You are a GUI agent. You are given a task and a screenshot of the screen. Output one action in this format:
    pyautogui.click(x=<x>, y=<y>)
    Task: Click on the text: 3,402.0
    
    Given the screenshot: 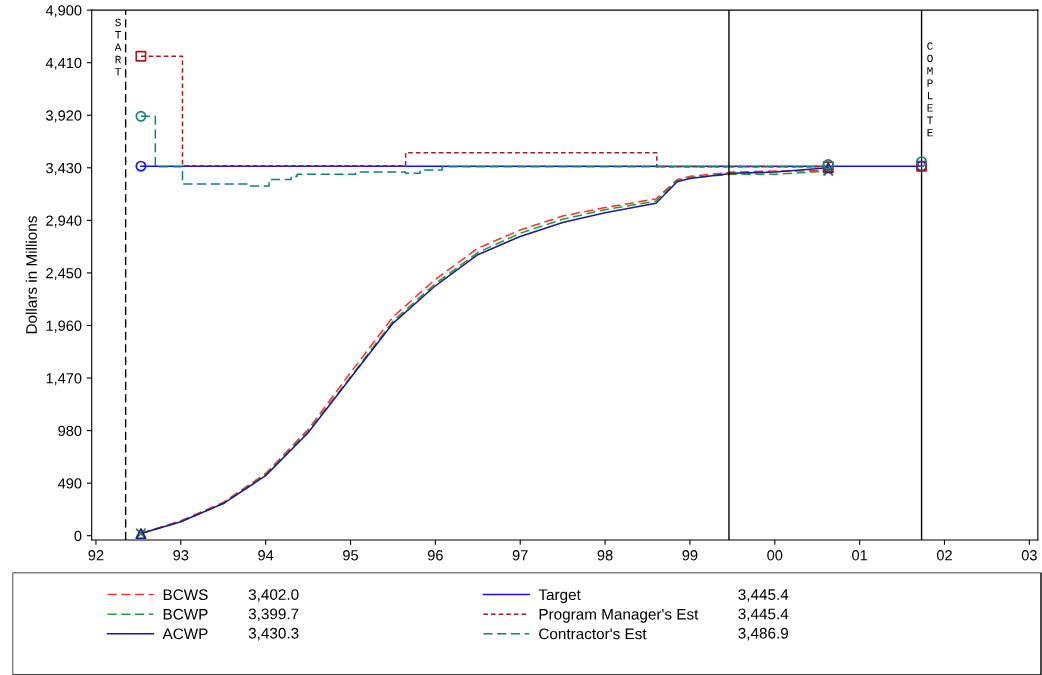 What is the action you would take?
    pyautogui.click(x=273, y=595)
    